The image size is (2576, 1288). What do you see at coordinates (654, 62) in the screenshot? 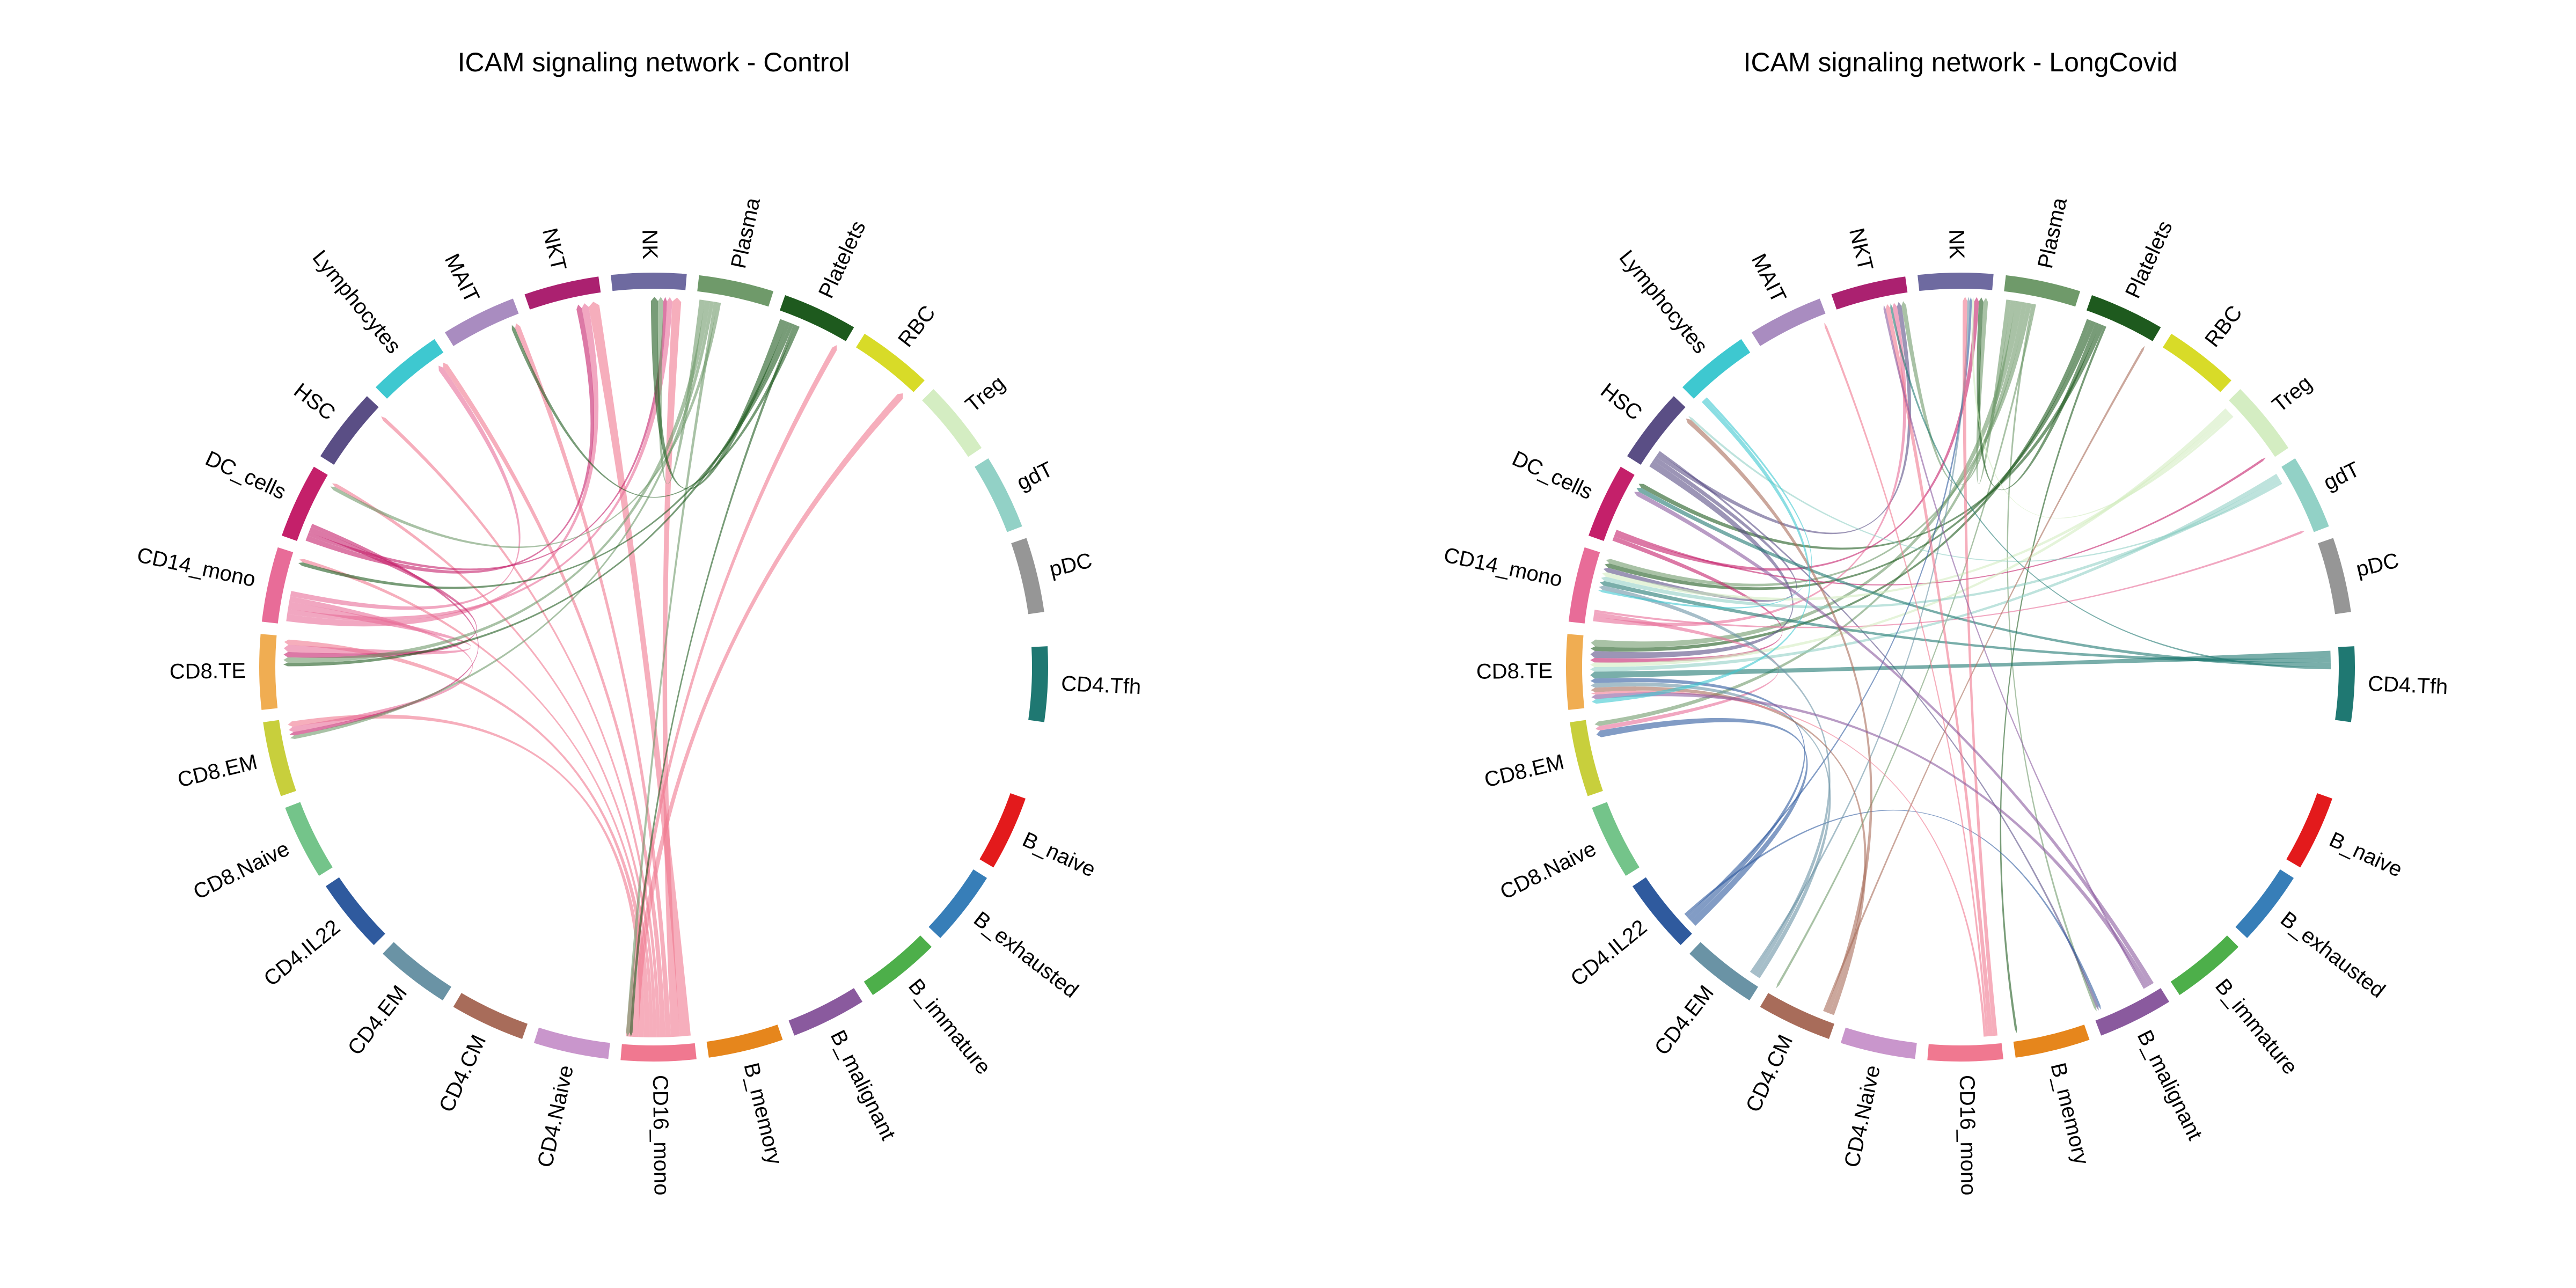
I see `chart-title: ICAM signaling network - Control` at bounding box center [654, 62].